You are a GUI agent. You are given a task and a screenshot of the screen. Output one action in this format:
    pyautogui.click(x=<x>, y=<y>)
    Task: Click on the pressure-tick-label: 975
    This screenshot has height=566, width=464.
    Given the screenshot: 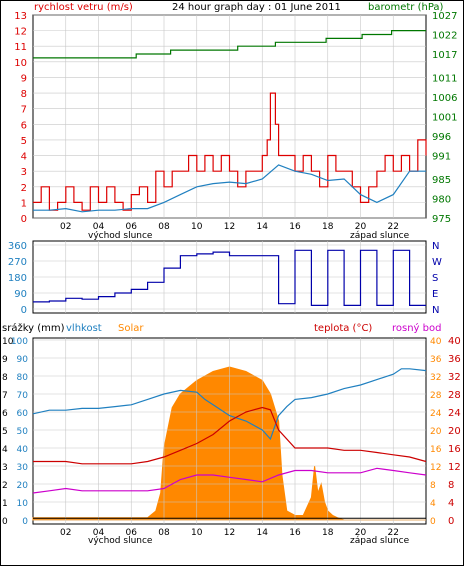 What is the action you would take?
    pyautogui.click(x=441, y=219)
    